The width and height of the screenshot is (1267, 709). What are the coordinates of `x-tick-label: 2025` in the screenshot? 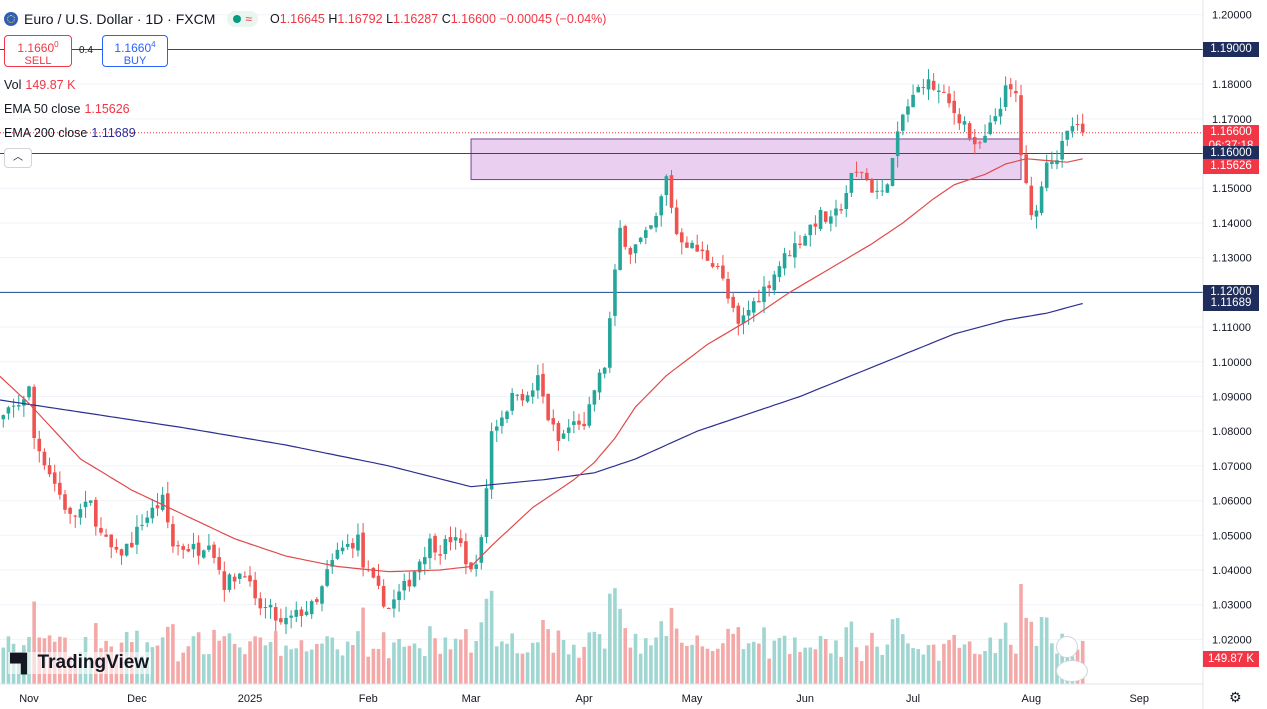 It's located at (250, 699).